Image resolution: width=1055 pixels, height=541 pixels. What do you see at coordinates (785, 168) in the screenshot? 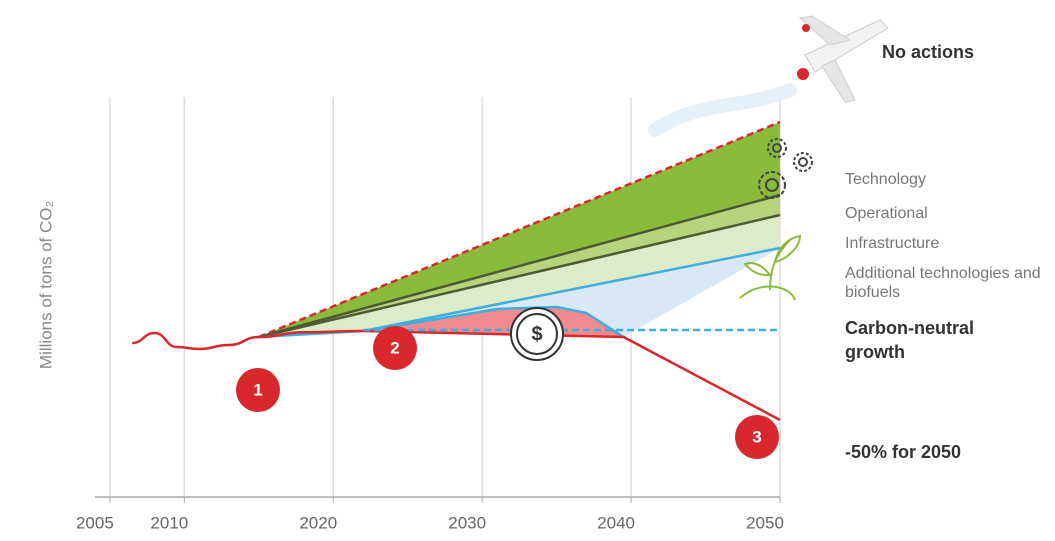
I see `gears-icon` at bounding box center [785, 168].